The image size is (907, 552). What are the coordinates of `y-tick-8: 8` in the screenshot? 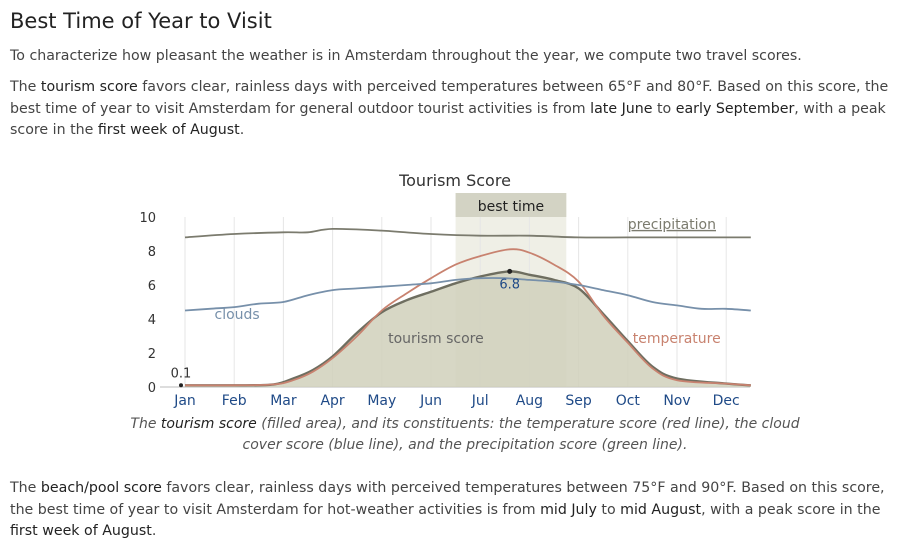 It's located at (152, 252).